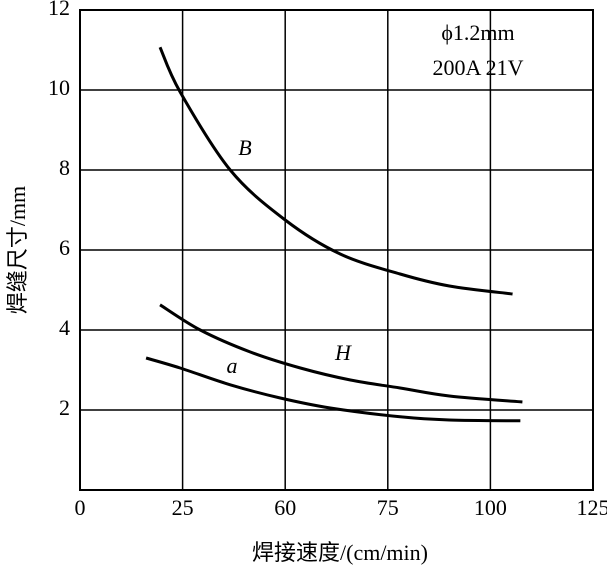  I want to click on x-tick-label: 125, so click(592, 507).